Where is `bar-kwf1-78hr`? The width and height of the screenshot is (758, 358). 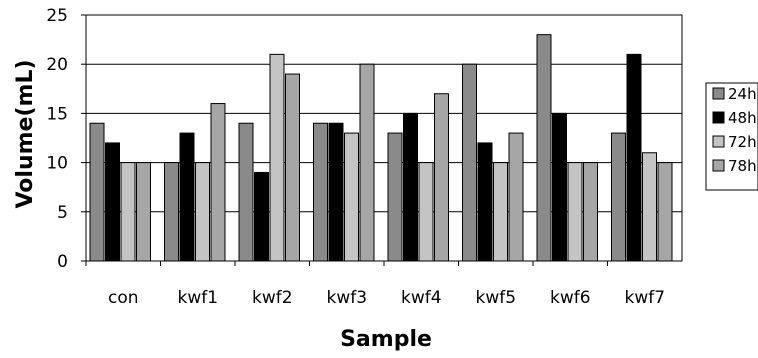 bar-kwf1-78hr is located at coordinates (218, 182).